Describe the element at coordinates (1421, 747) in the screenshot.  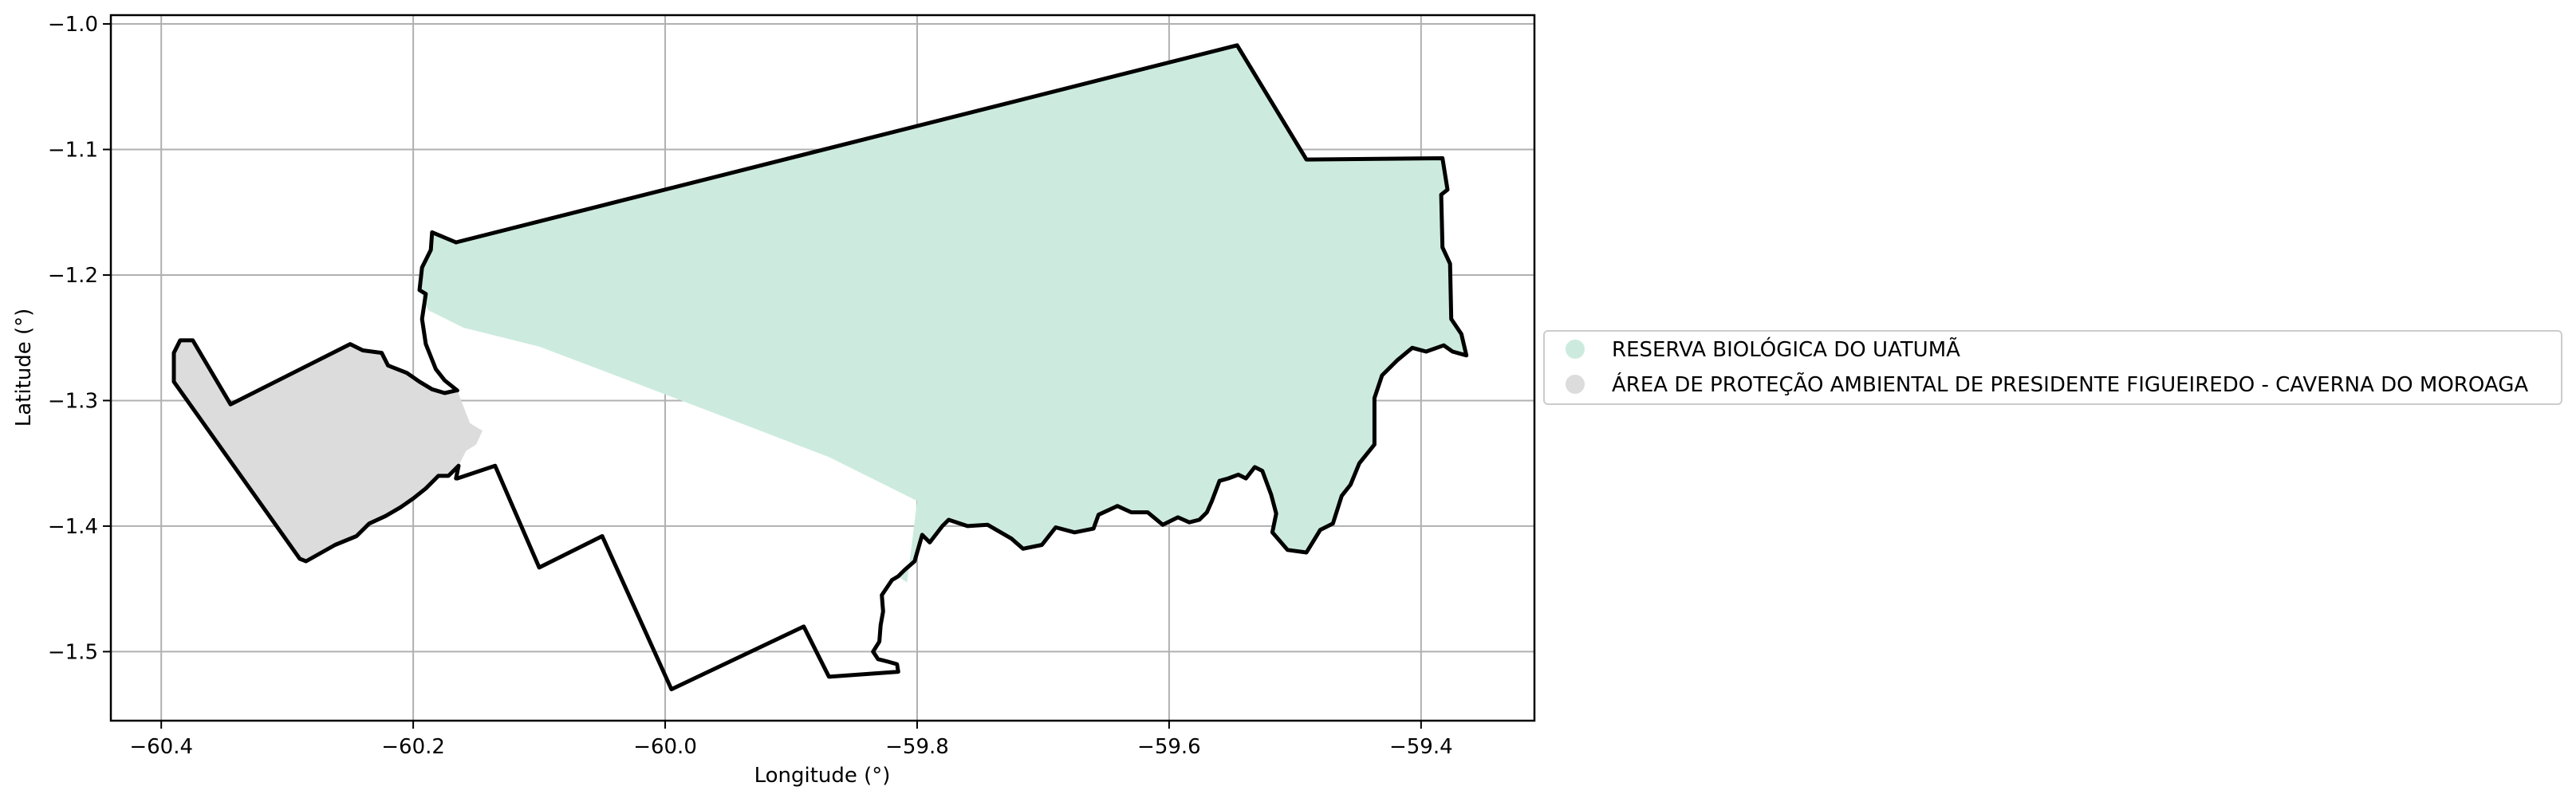
I see `x-tick-label: −59.4` at that location.